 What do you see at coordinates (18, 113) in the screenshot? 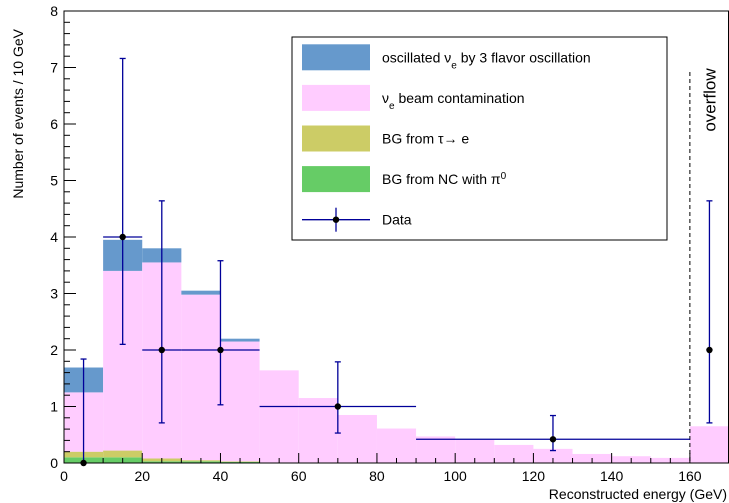
I see `y-axis-label: Number of events / 10 GeV` at bounding box center [18, 113].